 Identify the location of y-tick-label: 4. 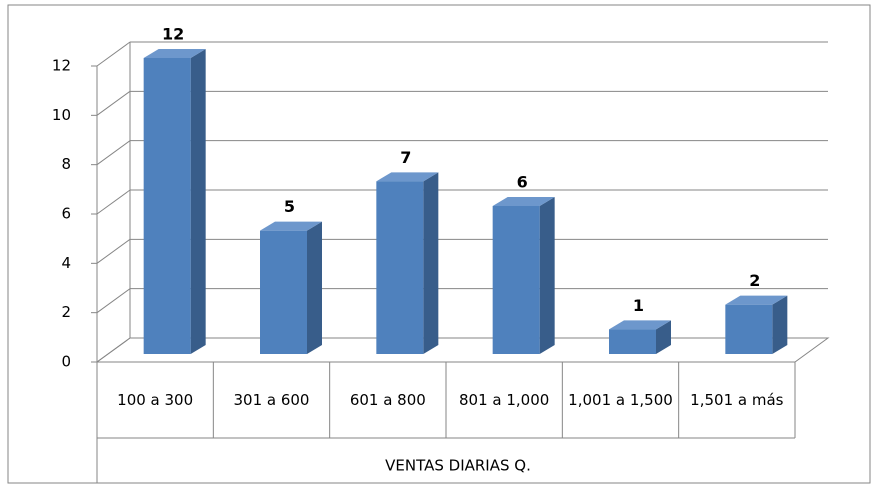
(66, 263).